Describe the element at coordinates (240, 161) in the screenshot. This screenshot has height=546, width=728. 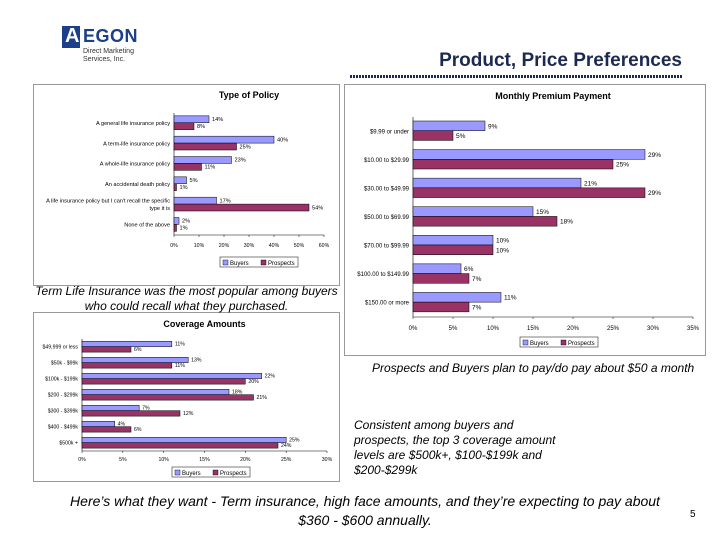
I see `policy-buyers-value-label: 23%` at that location.